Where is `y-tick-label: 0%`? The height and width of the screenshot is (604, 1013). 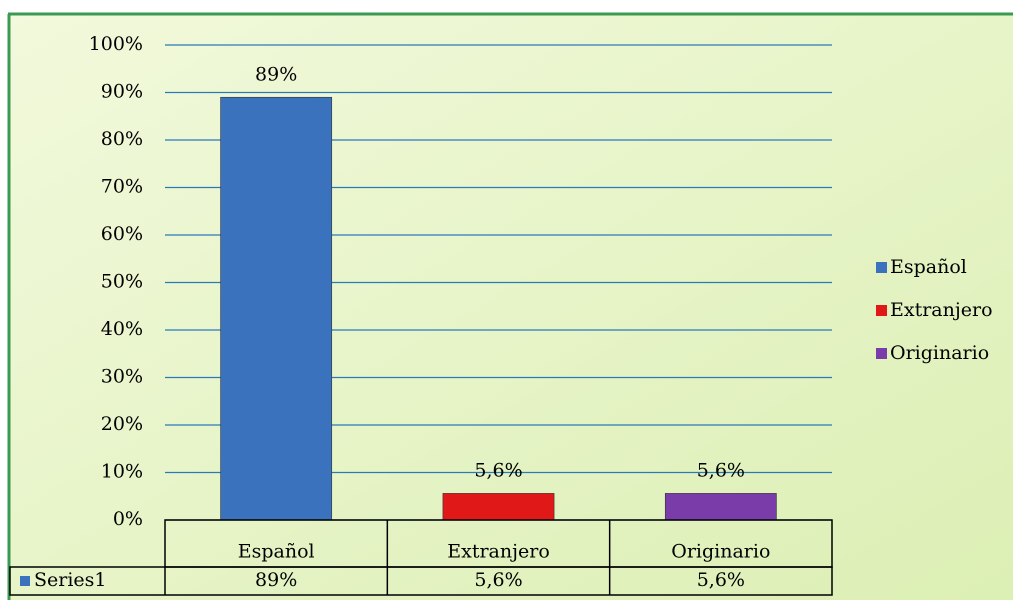 y-tick-label: 0% is located at coordinates (128, 519).